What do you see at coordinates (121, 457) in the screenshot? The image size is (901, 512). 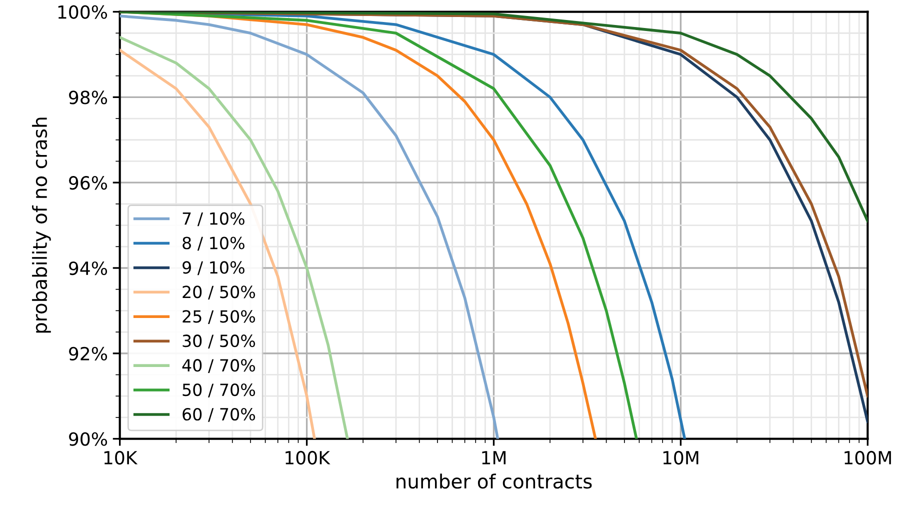 I see `x-tick-label: 10K` at bounding box center [121, 457].